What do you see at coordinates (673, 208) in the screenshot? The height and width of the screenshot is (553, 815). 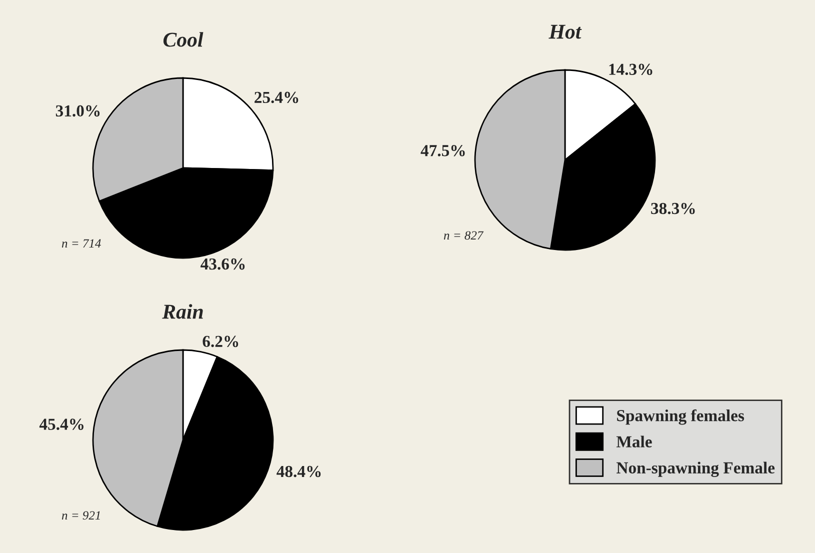 I see `data-label: 38.3%` at bounding box center [673, 208].